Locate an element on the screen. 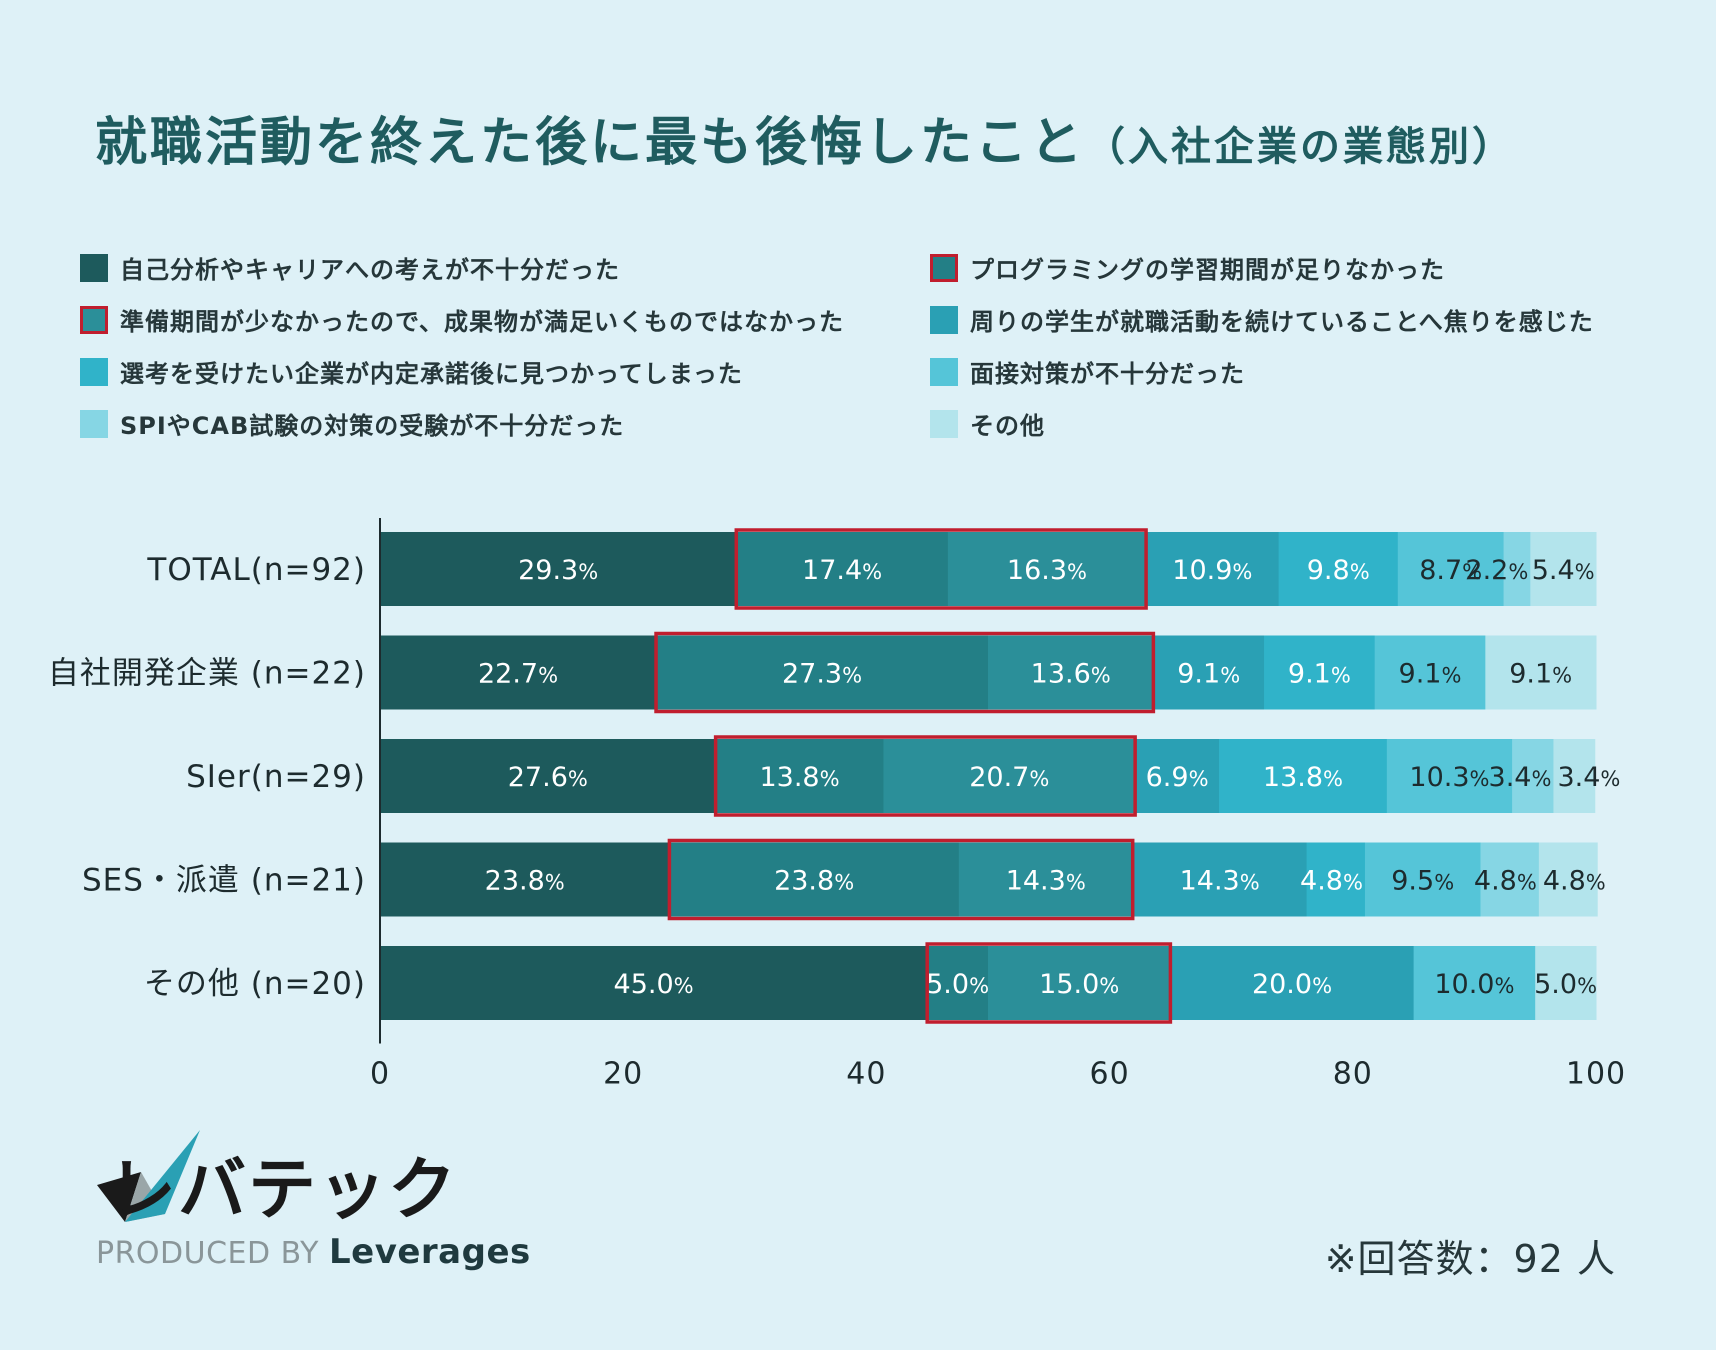  levtech-logo-mark is located at coordinates (148, 1176).